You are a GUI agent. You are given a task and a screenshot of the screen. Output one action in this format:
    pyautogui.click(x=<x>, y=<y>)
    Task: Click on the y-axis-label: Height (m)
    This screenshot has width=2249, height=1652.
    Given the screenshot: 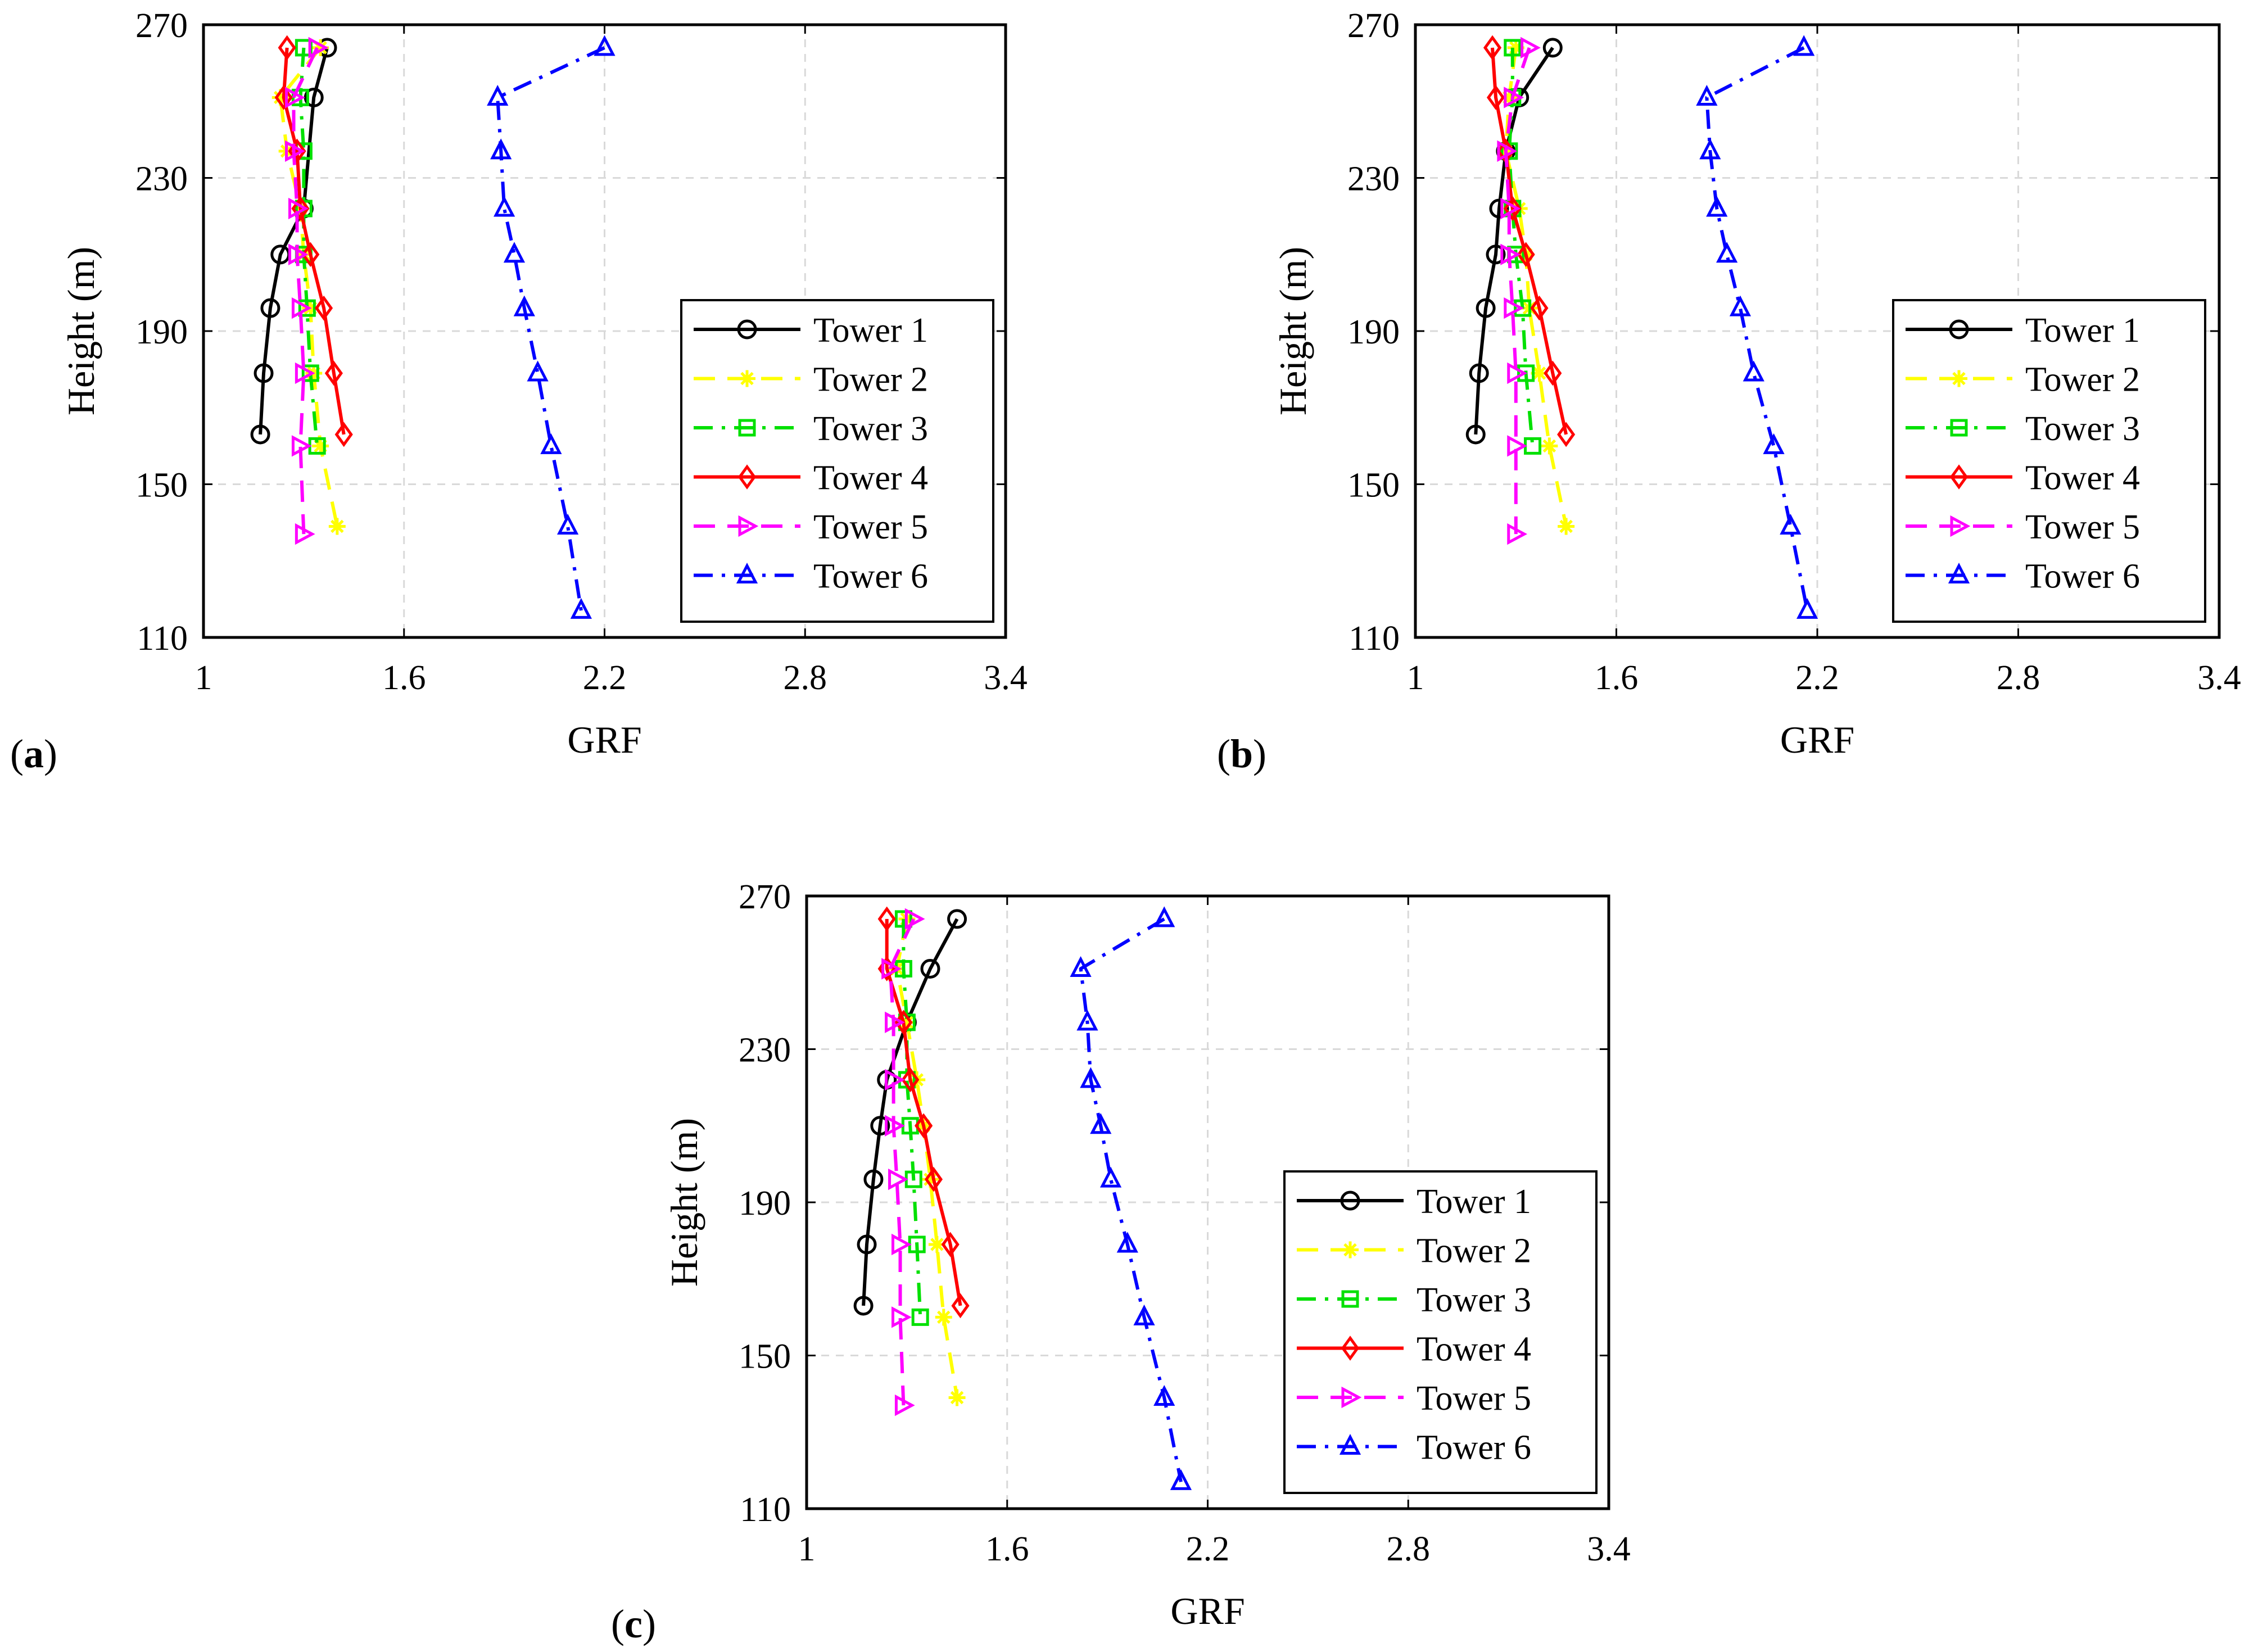 What is the action you would take?
    pyautogui.click(x=684, y=1202)
    